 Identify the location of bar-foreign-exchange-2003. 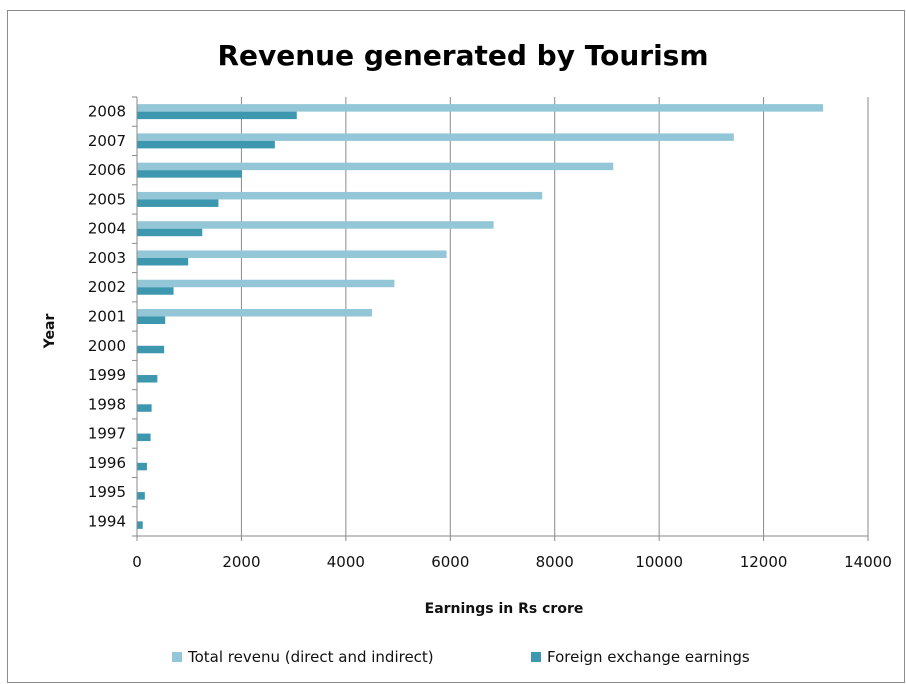
(163, 261).